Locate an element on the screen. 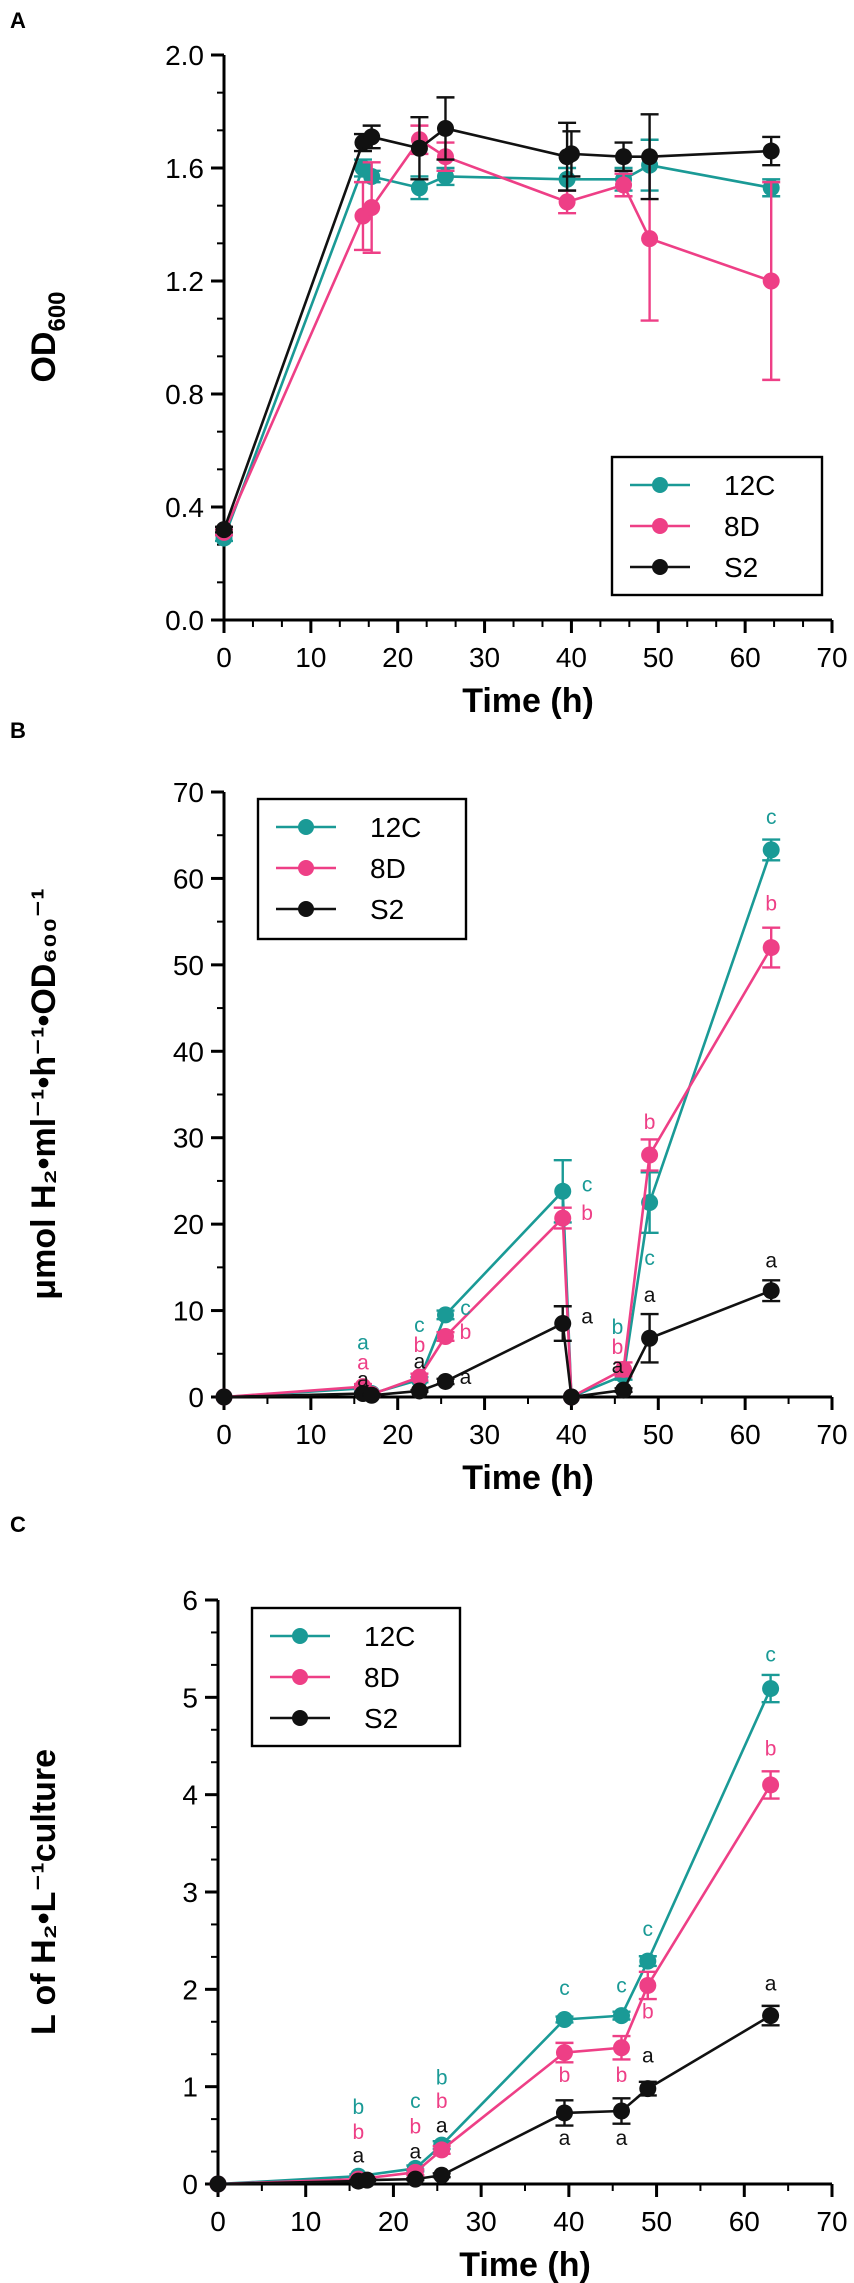  chart-b-x-tick-label: 20 is located at coordinates (397, 1434).